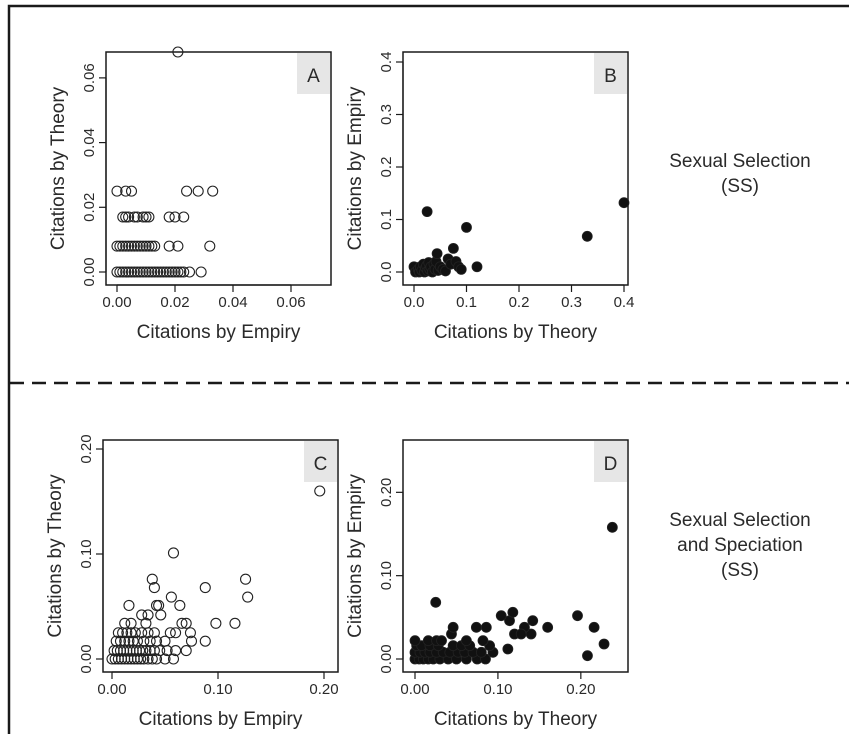 This screenshot has width=849, height=734. What do you see at coordinates (466, 302) in the screenshot?
I see `x-tick-label: 0.1` at bounding box center [466, 302].